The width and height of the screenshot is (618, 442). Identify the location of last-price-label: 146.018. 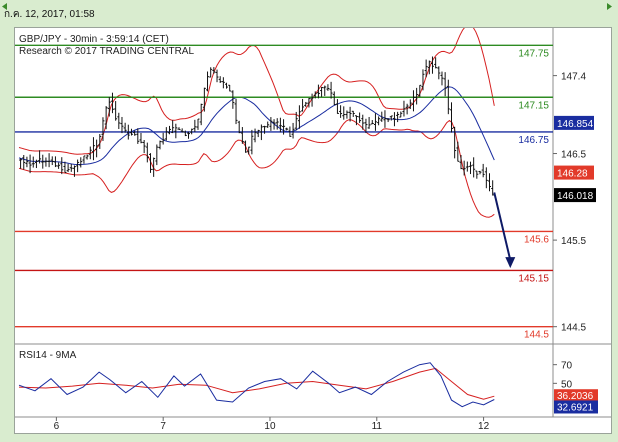
(575, 196).